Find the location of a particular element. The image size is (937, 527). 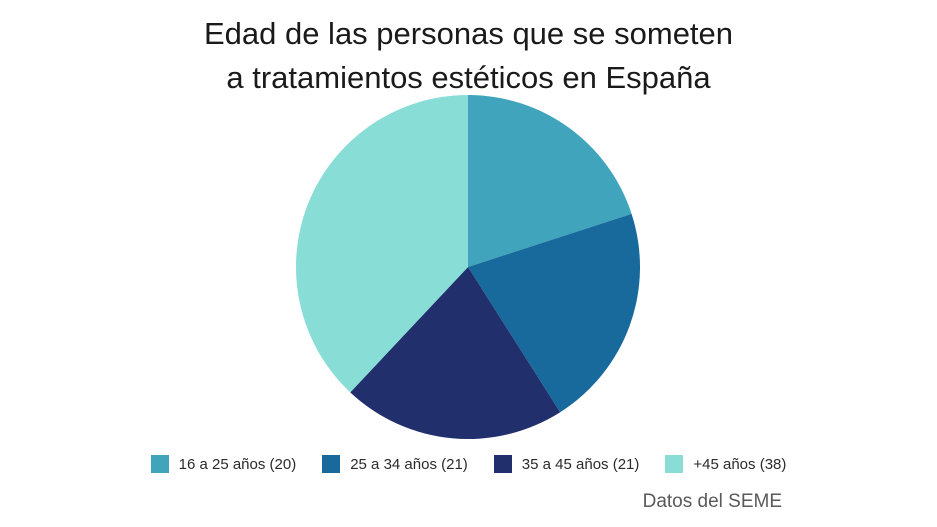

legend-label: +45 años (38) is located at coordinates (740, 464).